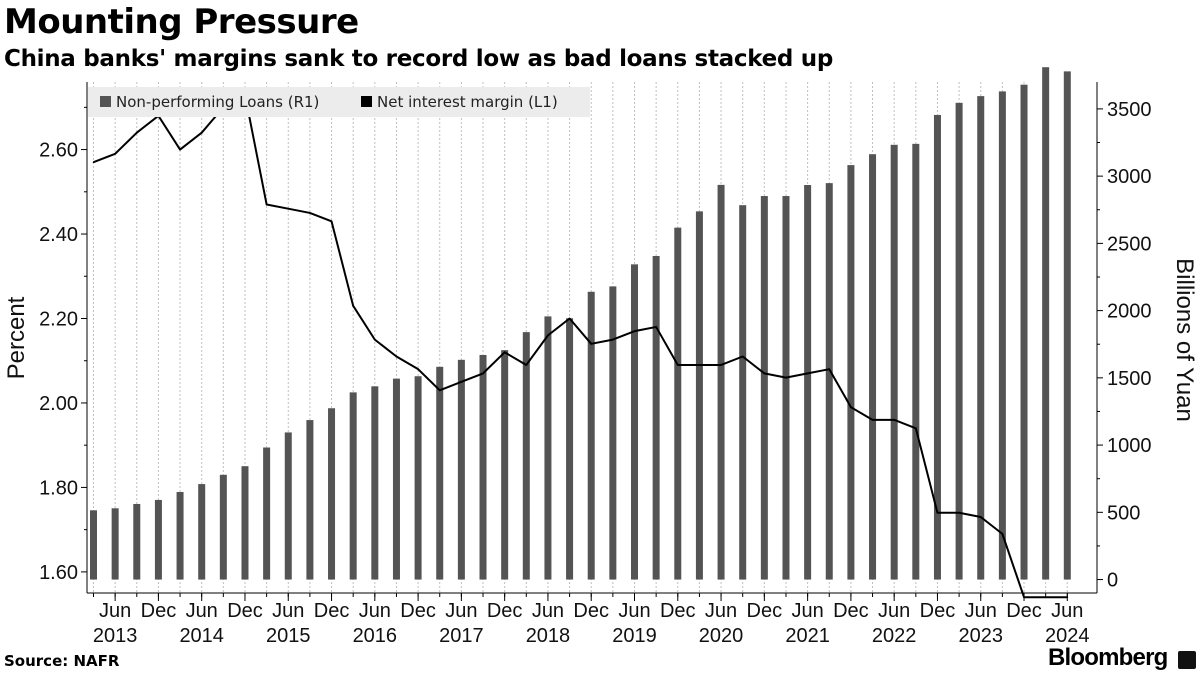 Image resolution: width=1200 pixels, height=675 pixels. Describe the element at coordinates (267, 513) in the screenshot. I see `npl-bar-2015Q1` at that location.